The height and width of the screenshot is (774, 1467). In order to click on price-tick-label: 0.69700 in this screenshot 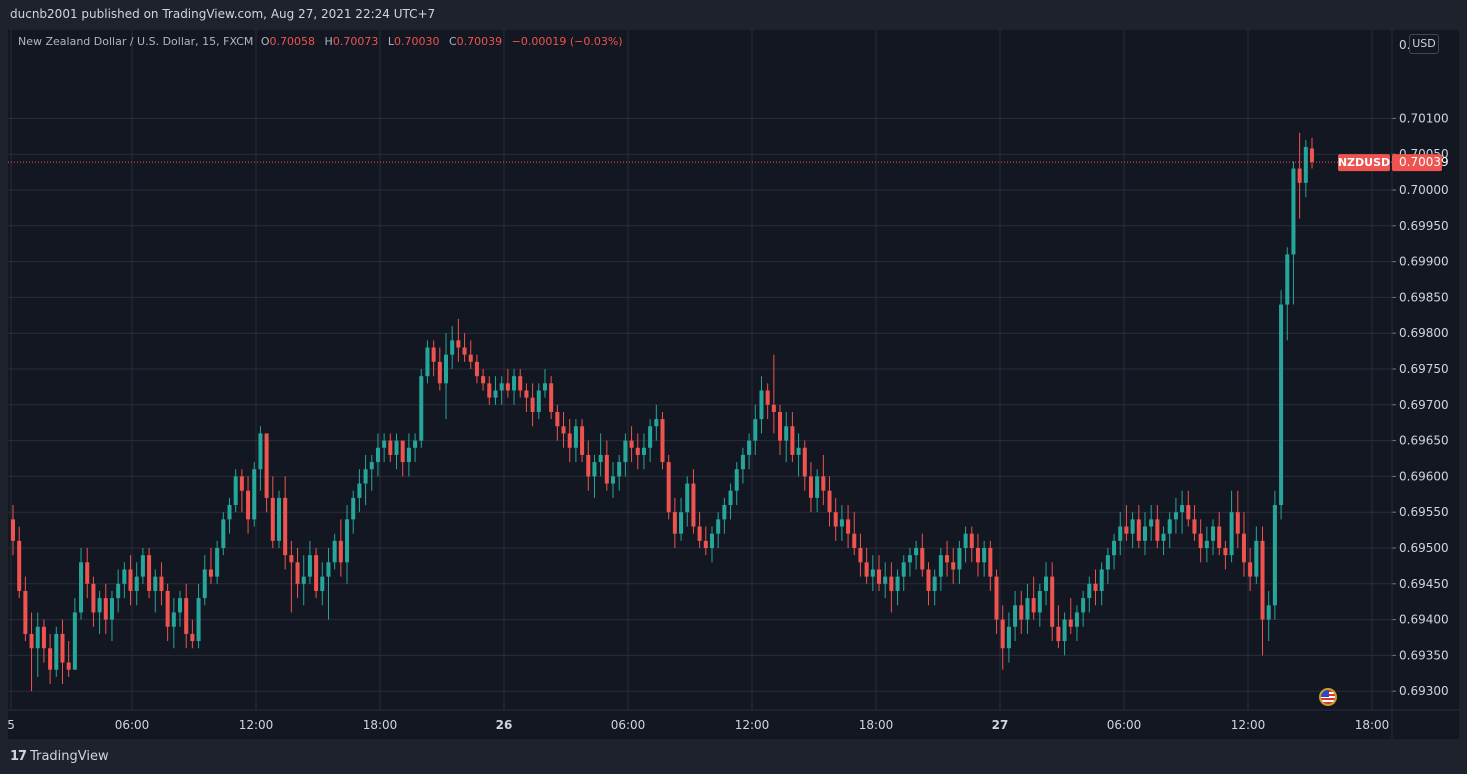, I will do `click(1424, 405)`.